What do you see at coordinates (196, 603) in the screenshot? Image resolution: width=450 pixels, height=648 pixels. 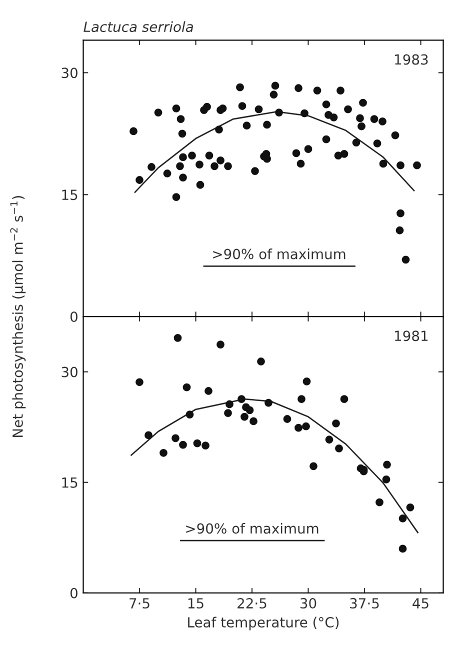 I see `x-tick-label: 15` at bounding box center [196, 603].